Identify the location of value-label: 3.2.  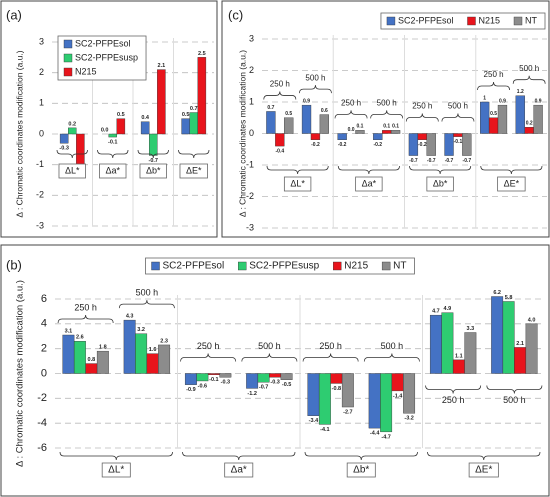
(141, 330).